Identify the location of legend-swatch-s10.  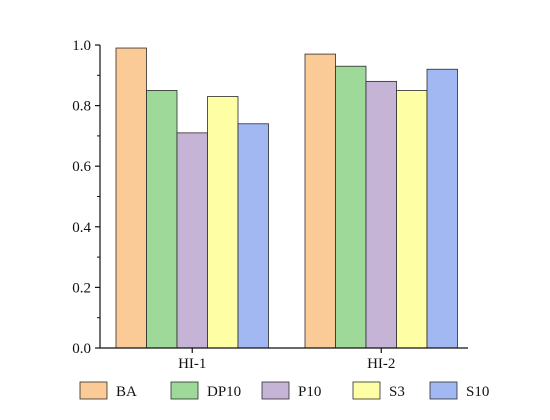
(443, 390).